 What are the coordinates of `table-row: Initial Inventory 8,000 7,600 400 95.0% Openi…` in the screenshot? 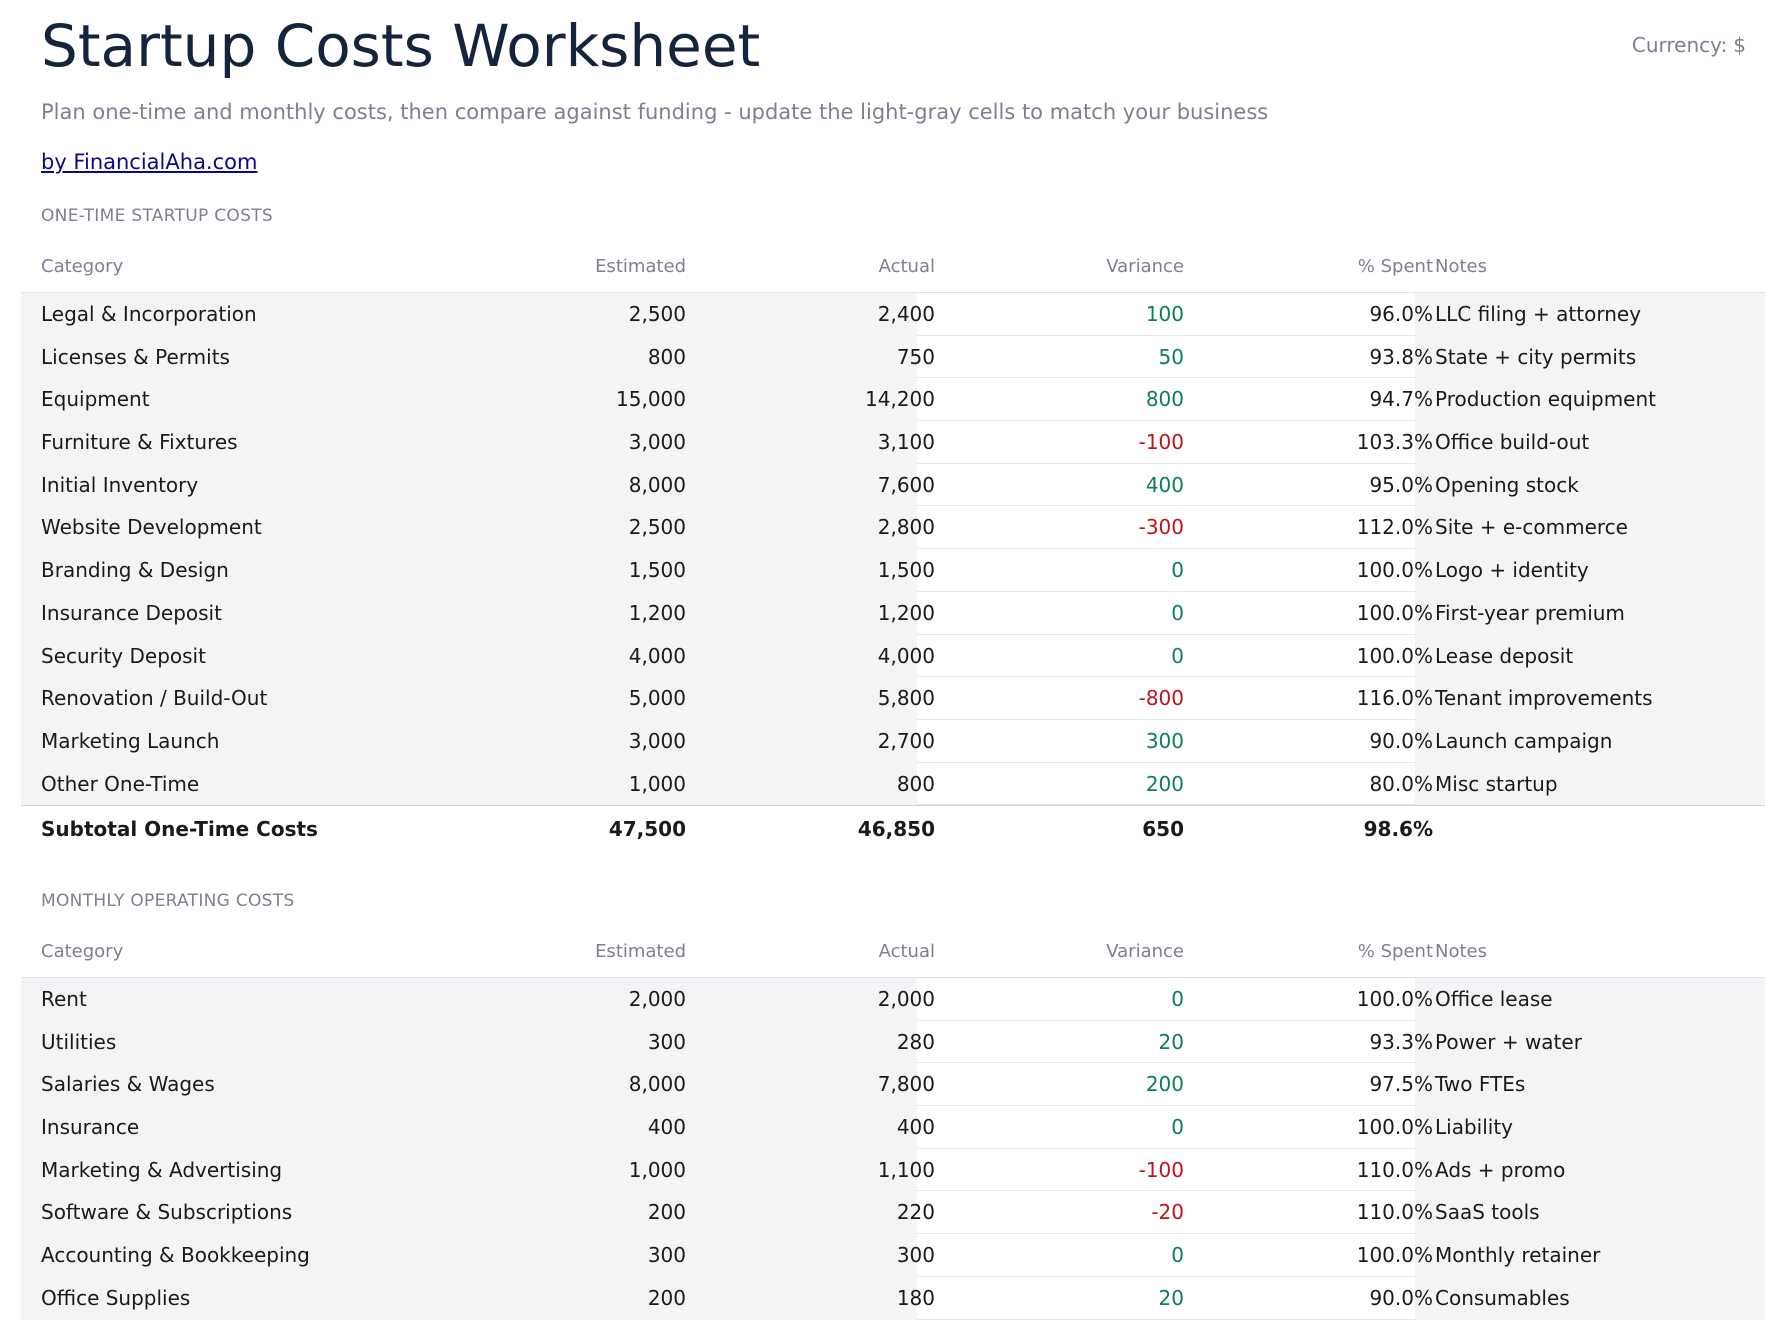 It's located at (893, 485).